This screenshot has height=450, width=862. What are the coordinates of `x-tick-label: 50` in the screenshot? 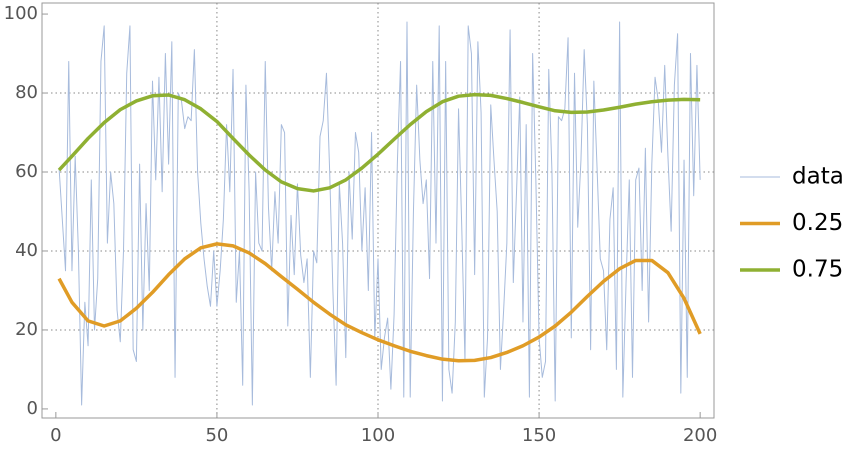 It's located at (216, 435).